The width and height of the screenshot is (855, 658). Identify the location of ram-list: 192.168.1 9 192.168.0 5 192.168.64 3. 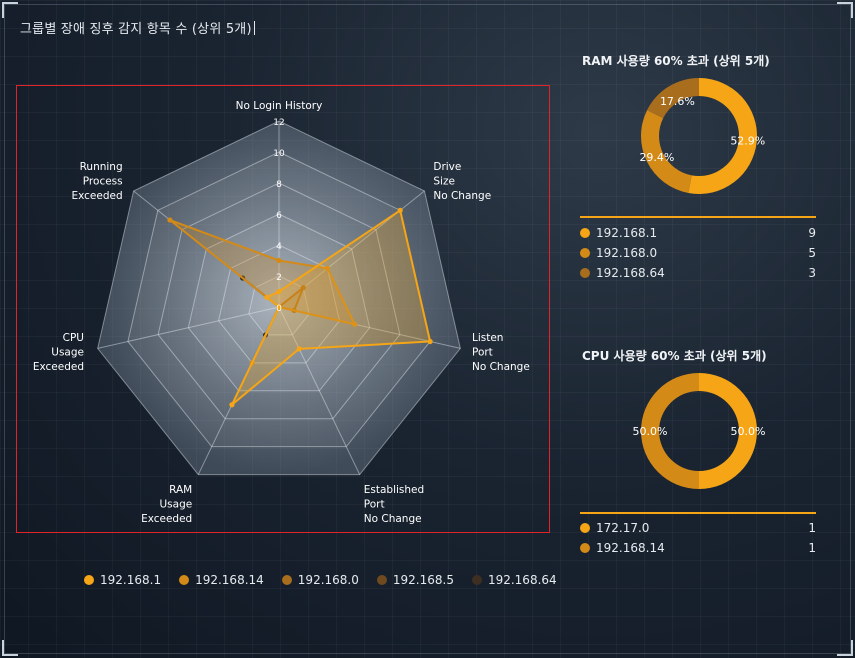
(698, 253).